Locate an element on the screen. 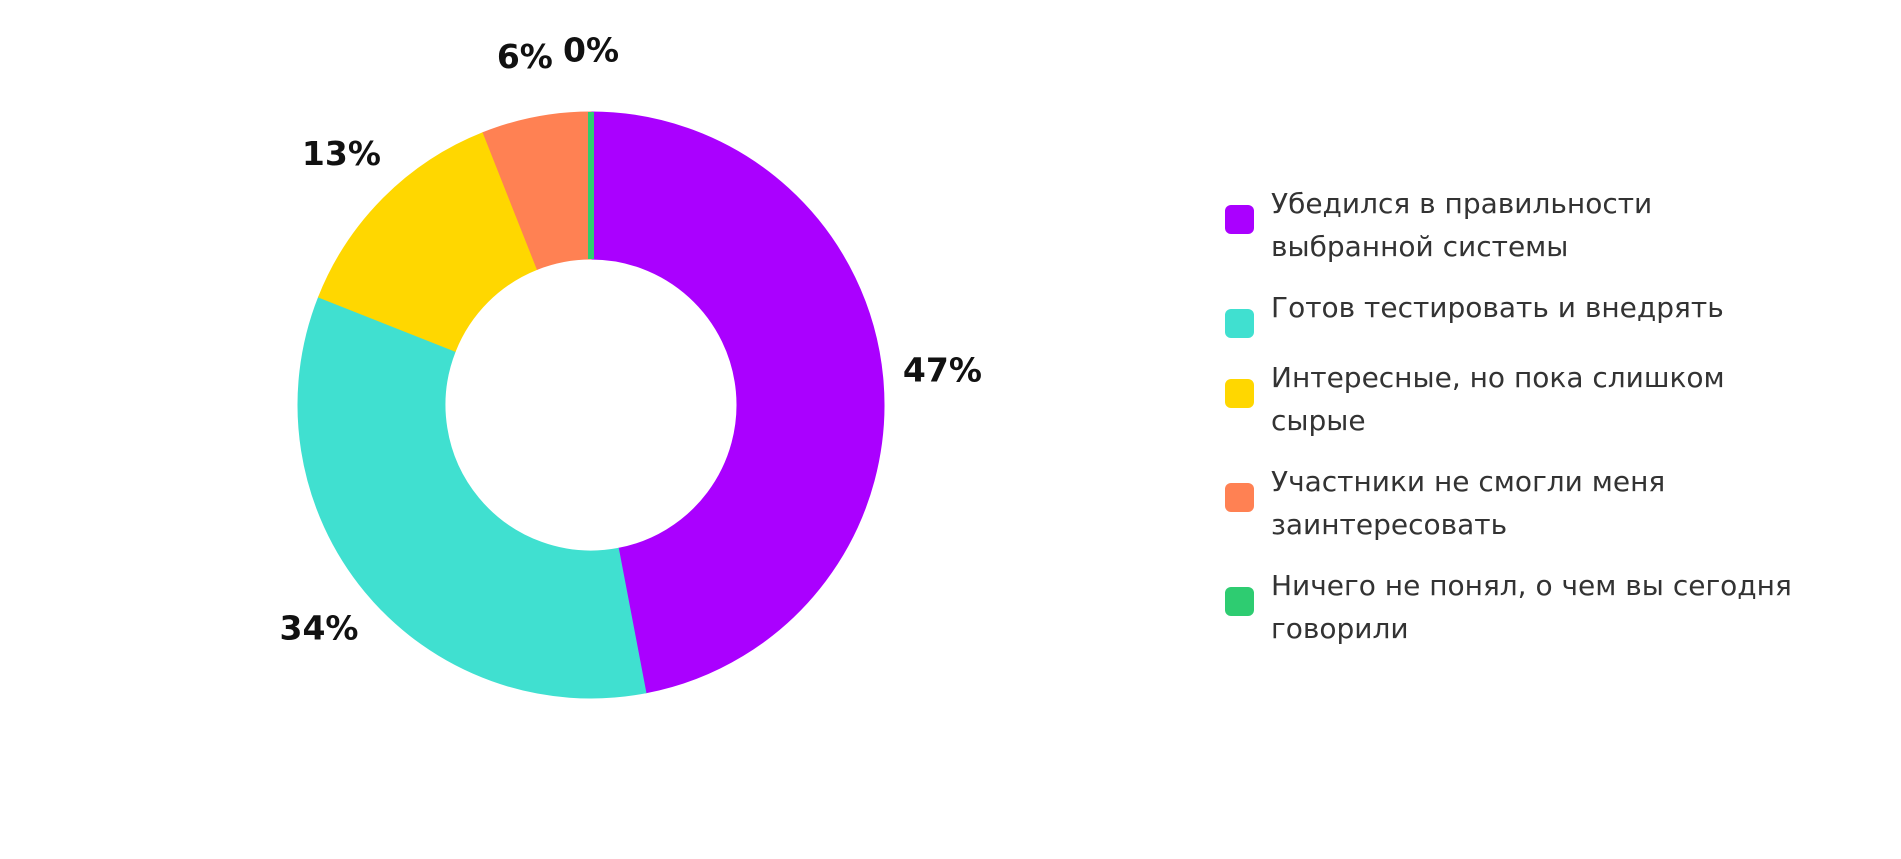 This screenshot has height=859, width=1901. data-label: 13% is located at coordinates (341, 153).